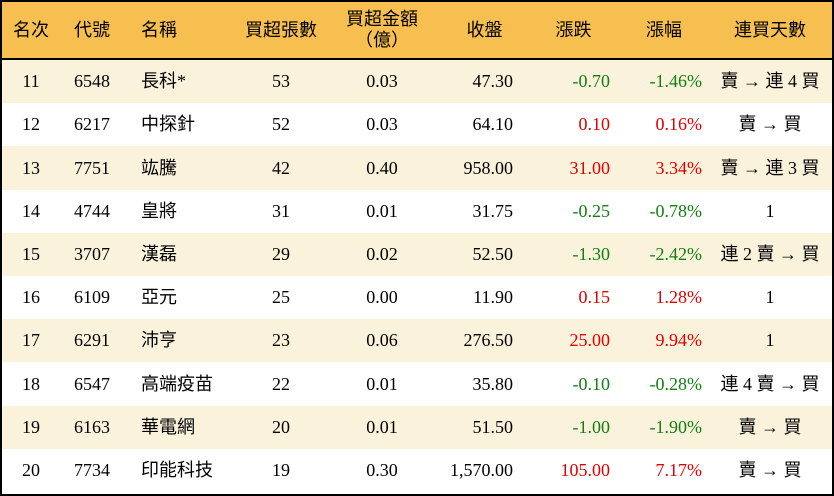 The width and height of the screenshot is (834, 496). What do you see at coordinates (417, 470) in the screenshot?
I see `table-row: 20 7734 印能科技 19 0.30 1,570.00 105.00 7.17% 賣 → 買` at bounding box center [417, 470].